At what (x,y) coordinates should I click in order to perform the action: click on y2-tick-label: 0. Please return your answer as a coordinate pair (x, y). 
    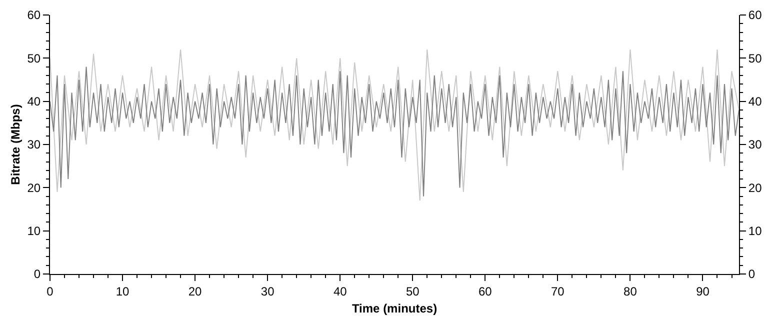
    Looking at the image, I should click on (752, 274).